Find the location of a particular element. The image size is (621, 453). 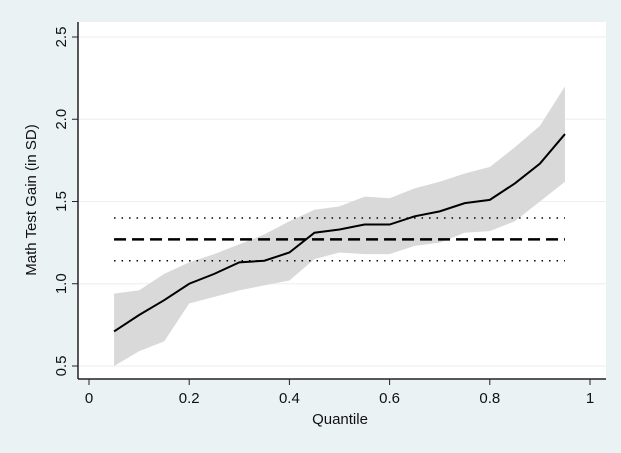

y-tick-label: 2.5 is located at coordinates (61, 37).